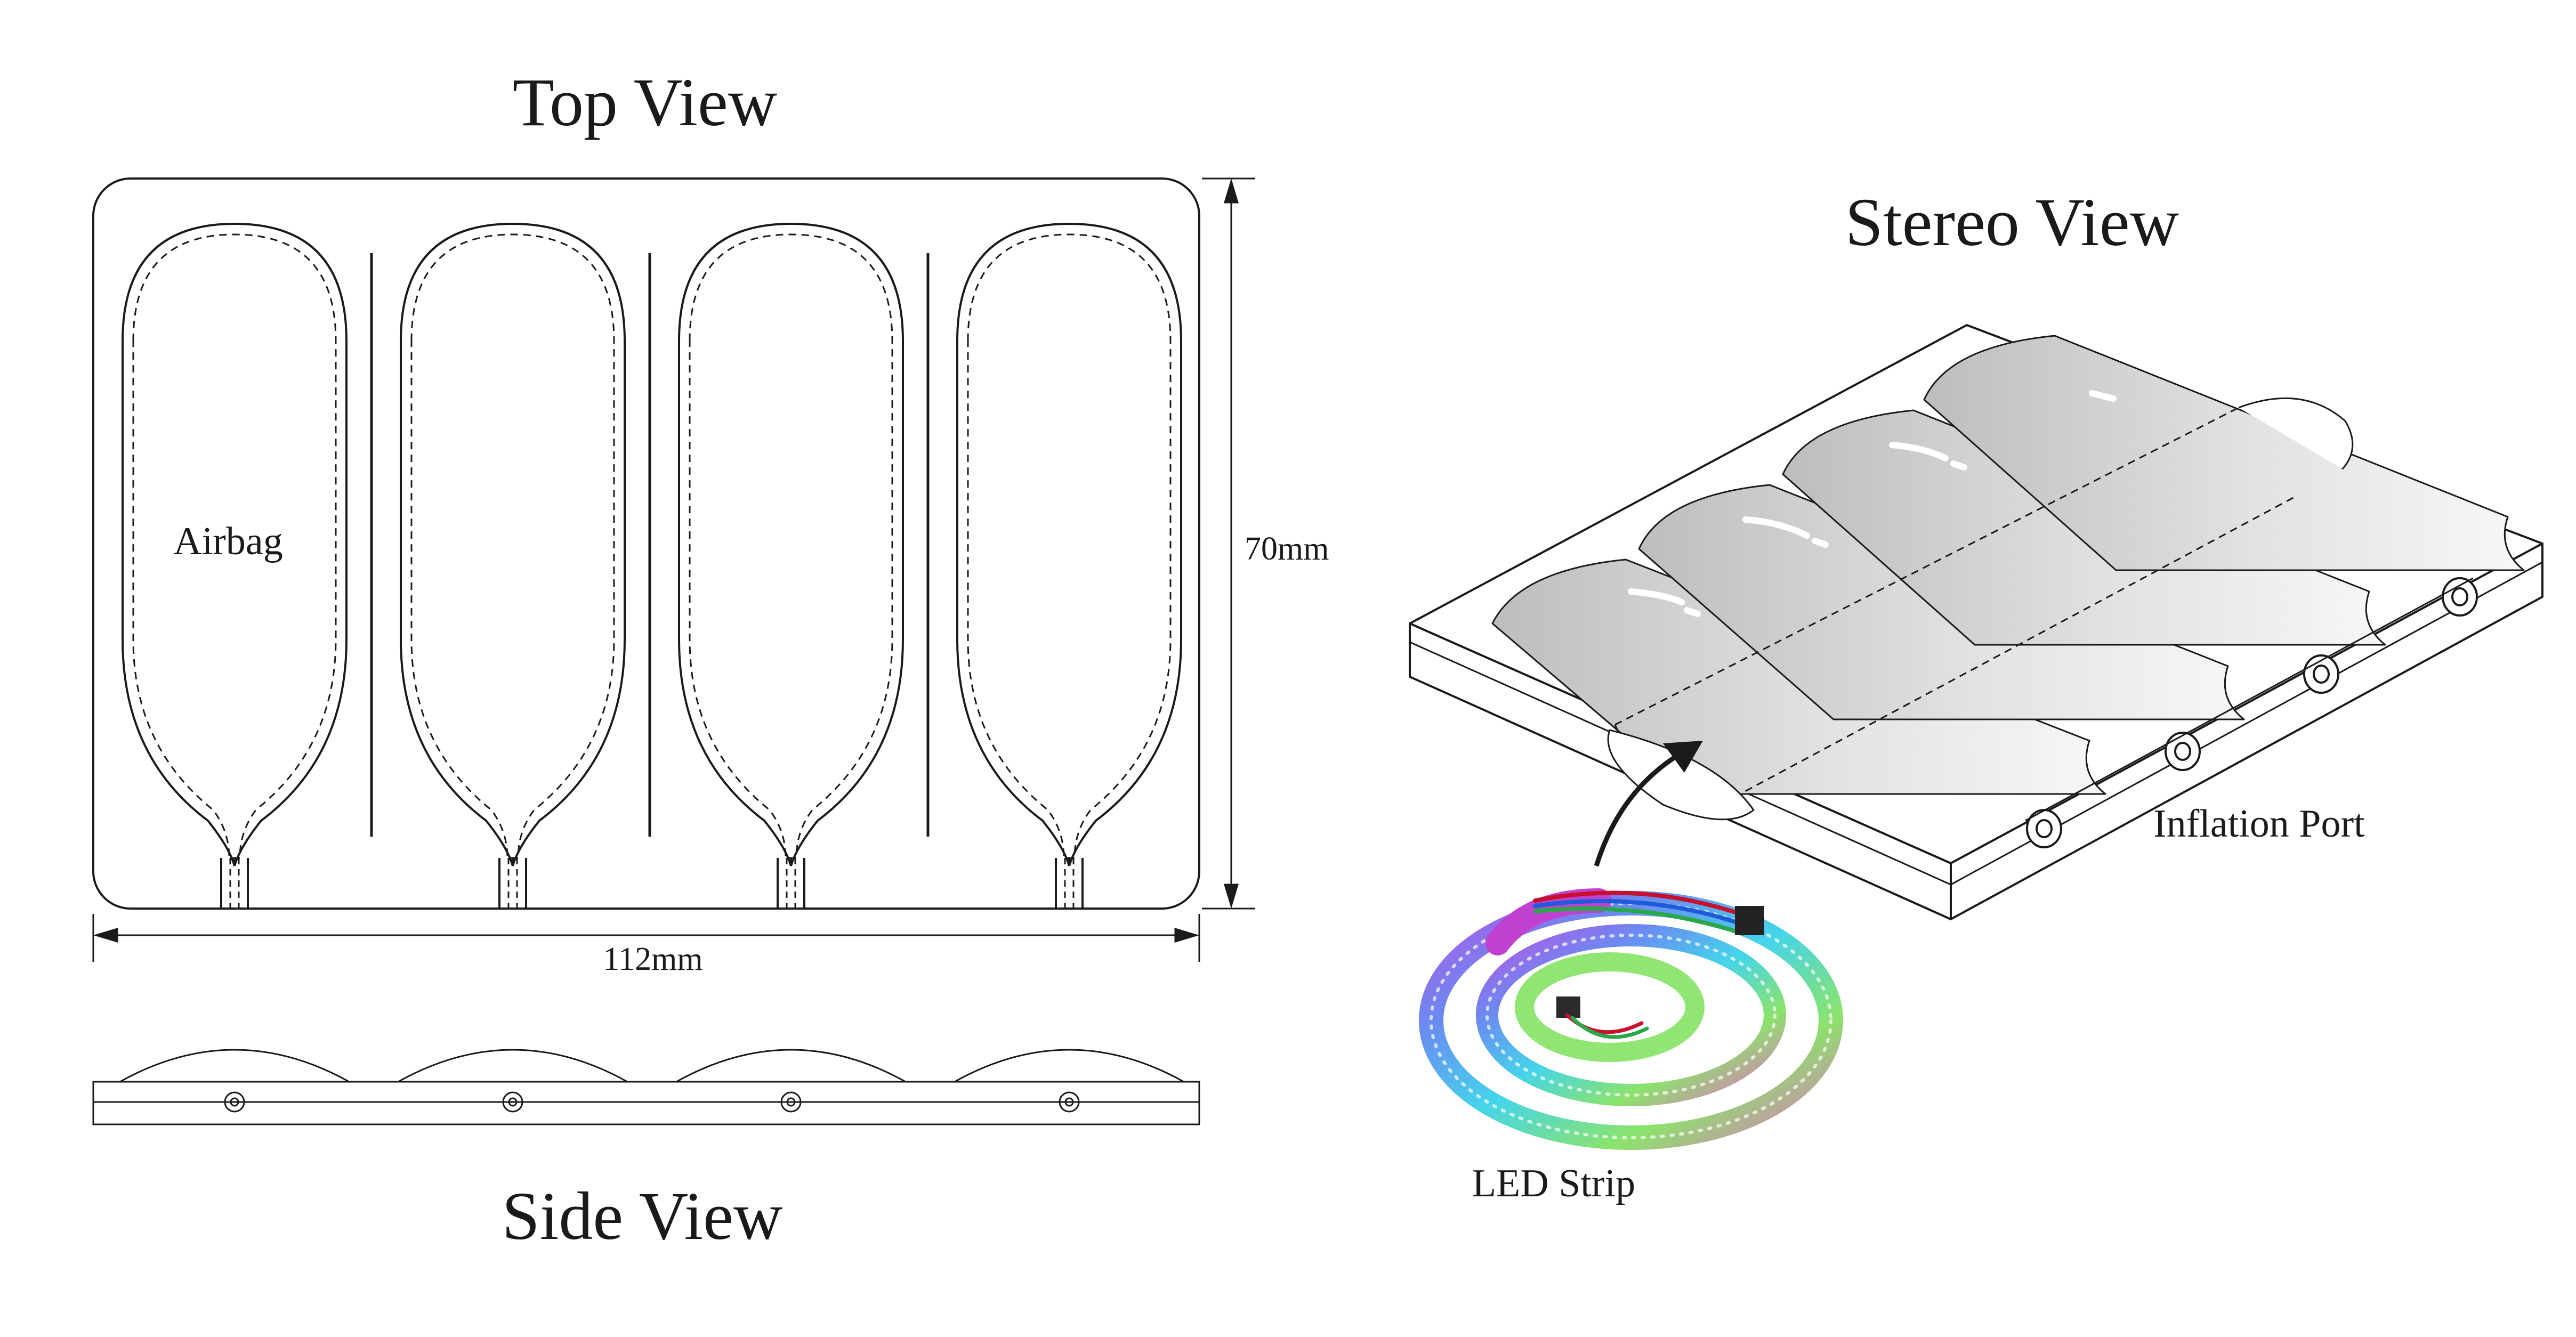 The width and height of the screenshot is (2576, 1337). Describe the element at coordinates (645, 102) in the screenshot. I see `top-view-title: Top View` at that location.